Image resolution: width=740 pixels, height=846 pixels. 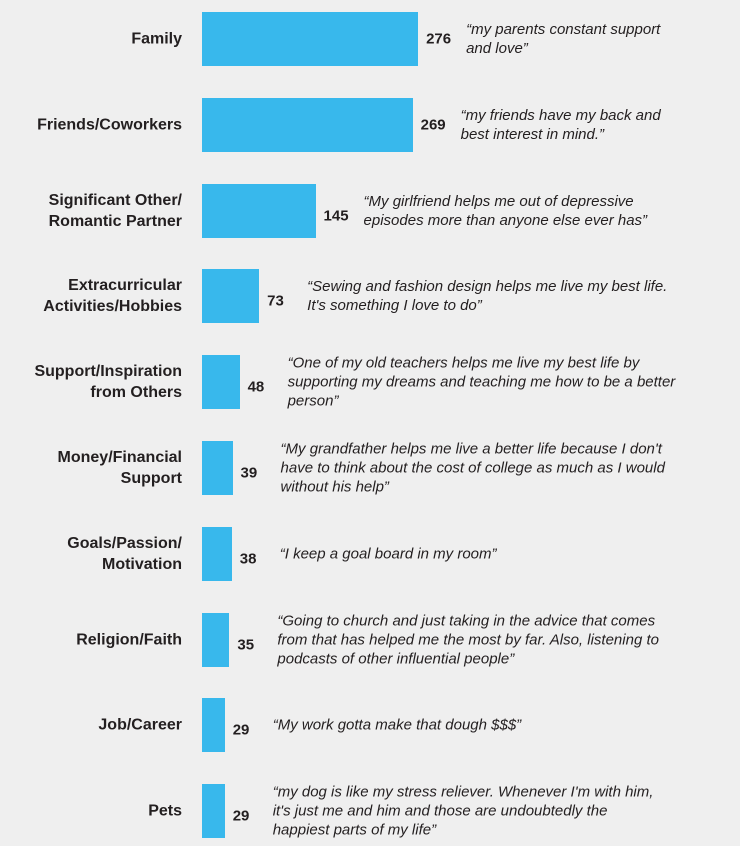 What do you see at coordinates (119, 468) in the screenshot?
I see `category-label: Money/Financial Support` at bounding box center [119, 468].